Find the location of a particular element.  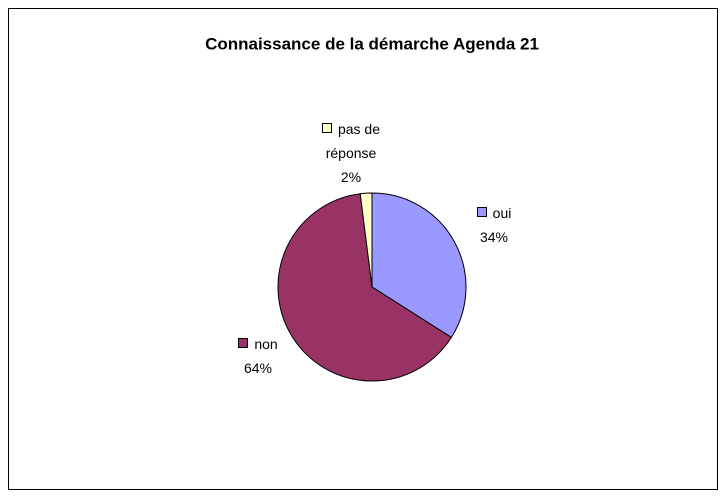

category-label: oui is located at coordinates (502, 213).